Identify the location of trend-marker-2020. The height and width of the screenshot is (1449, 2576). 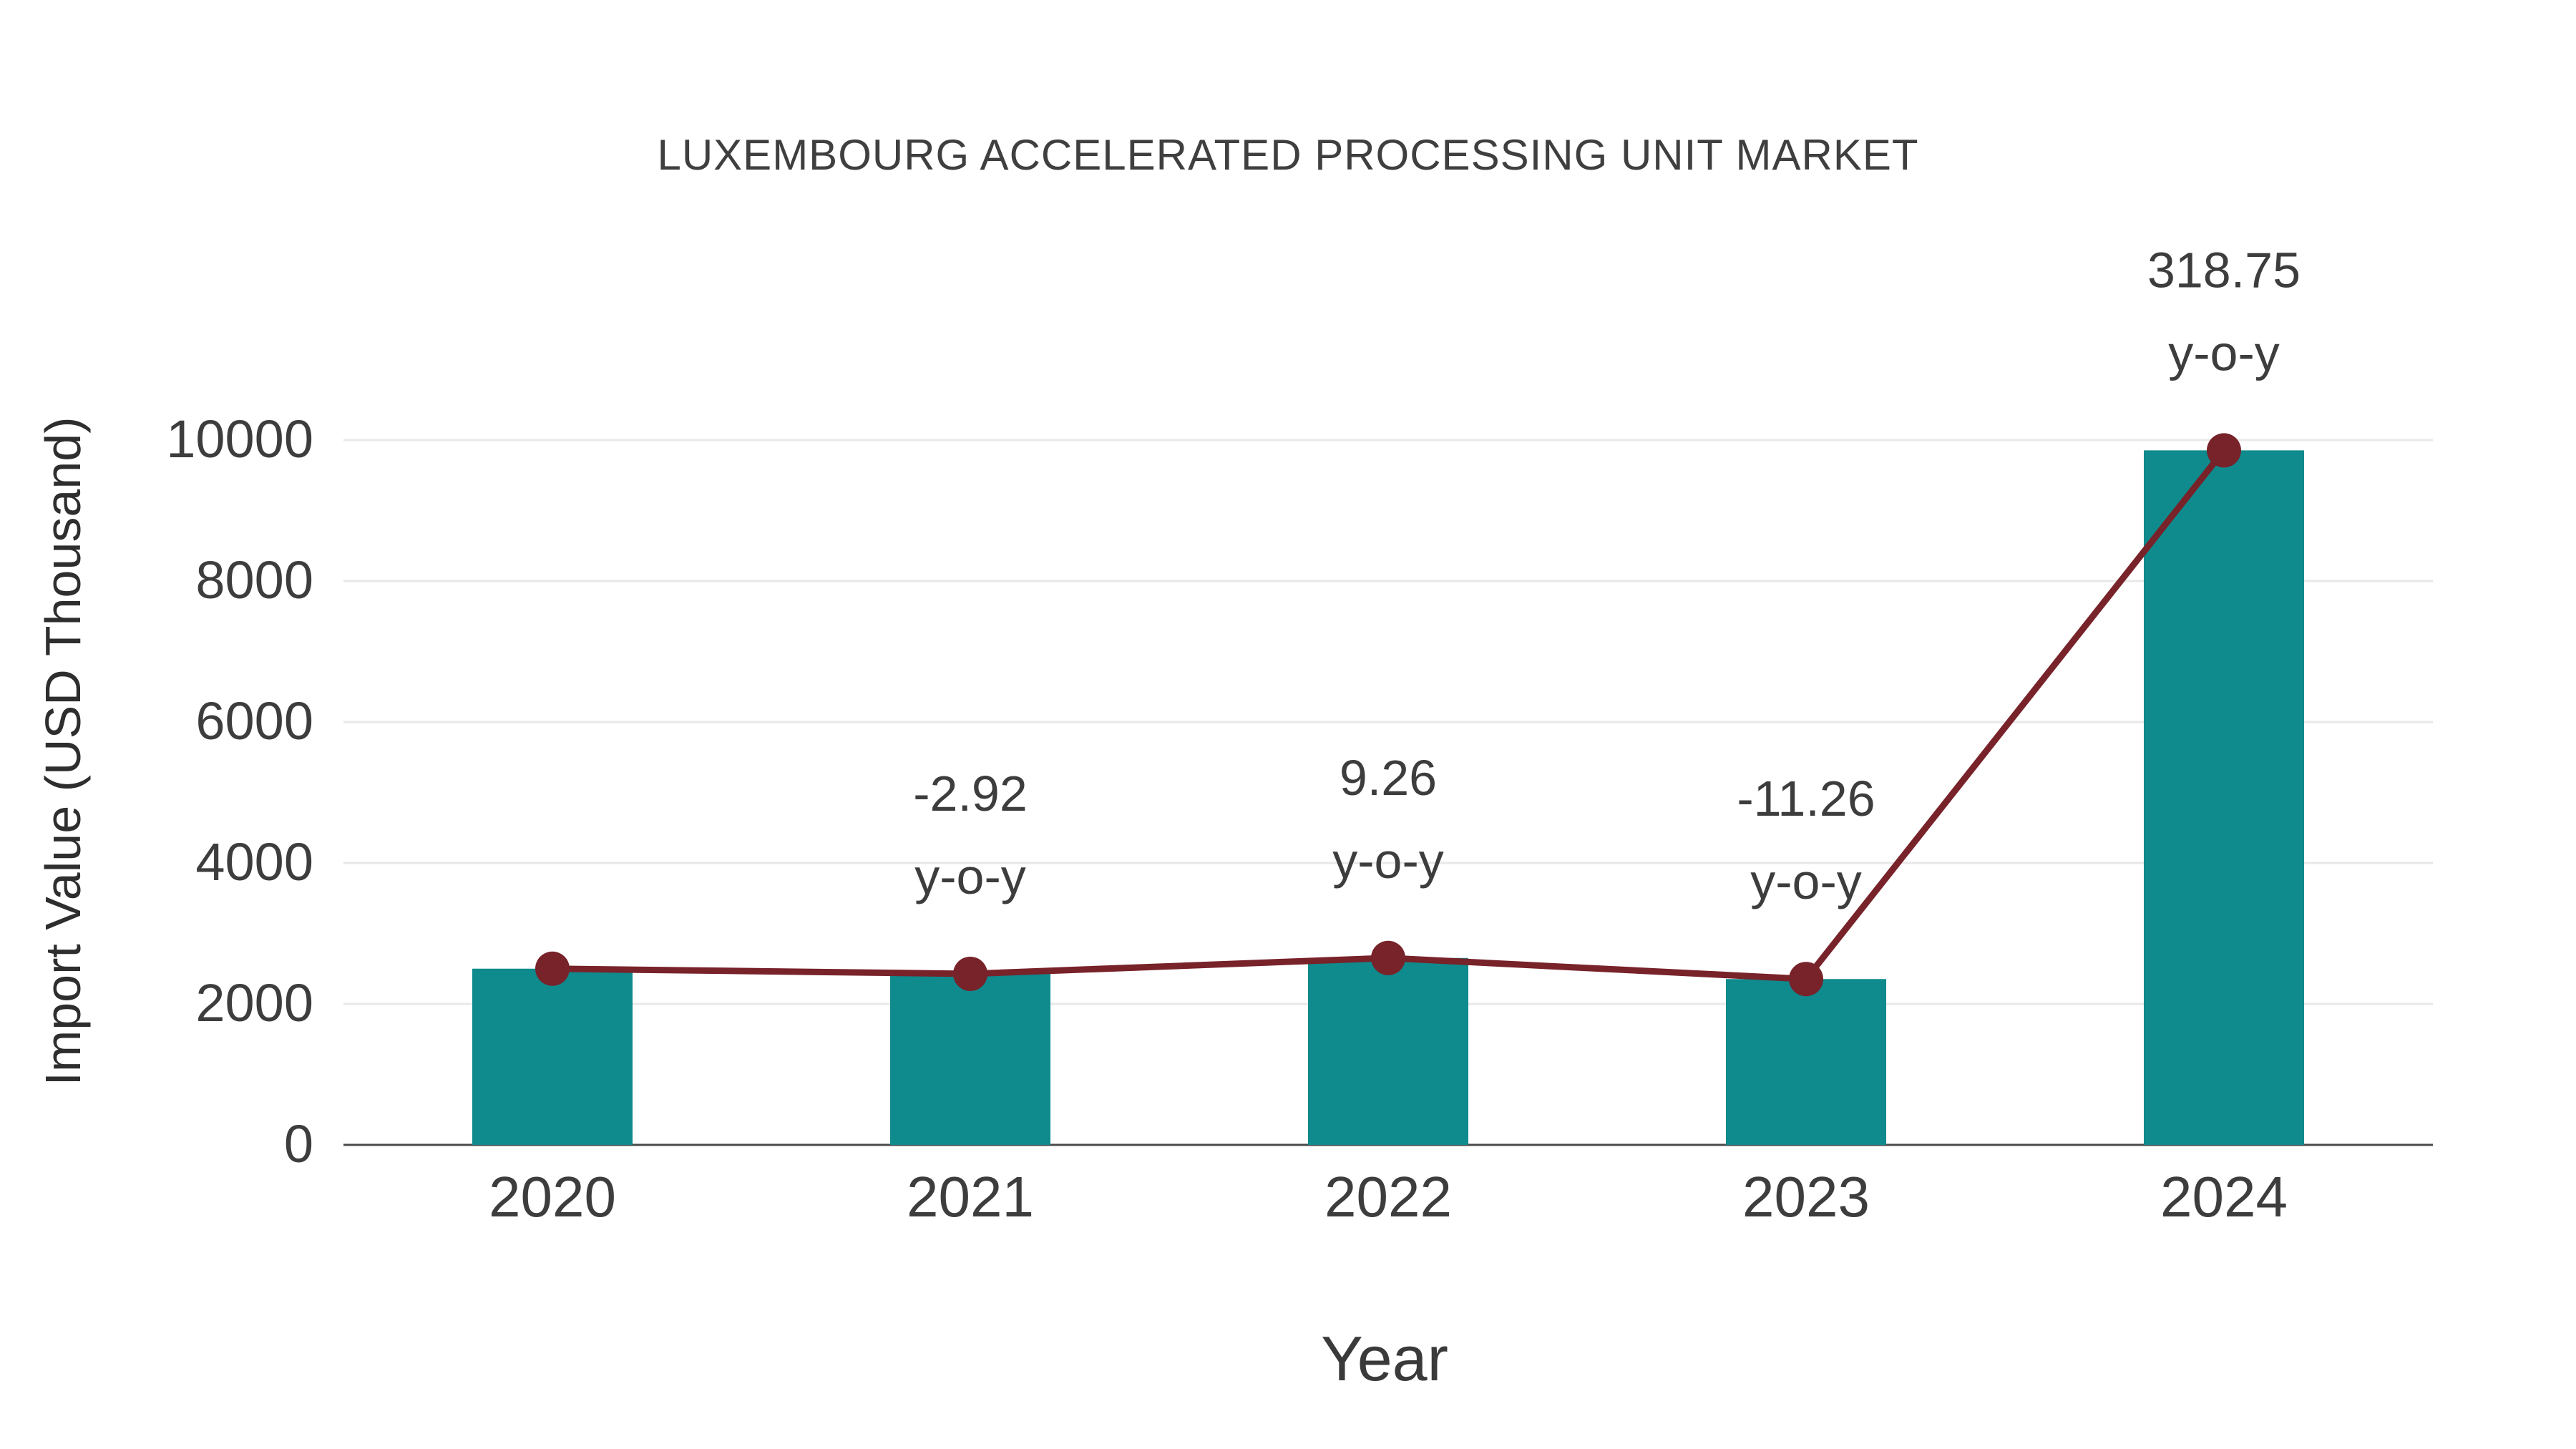
(552, 968).